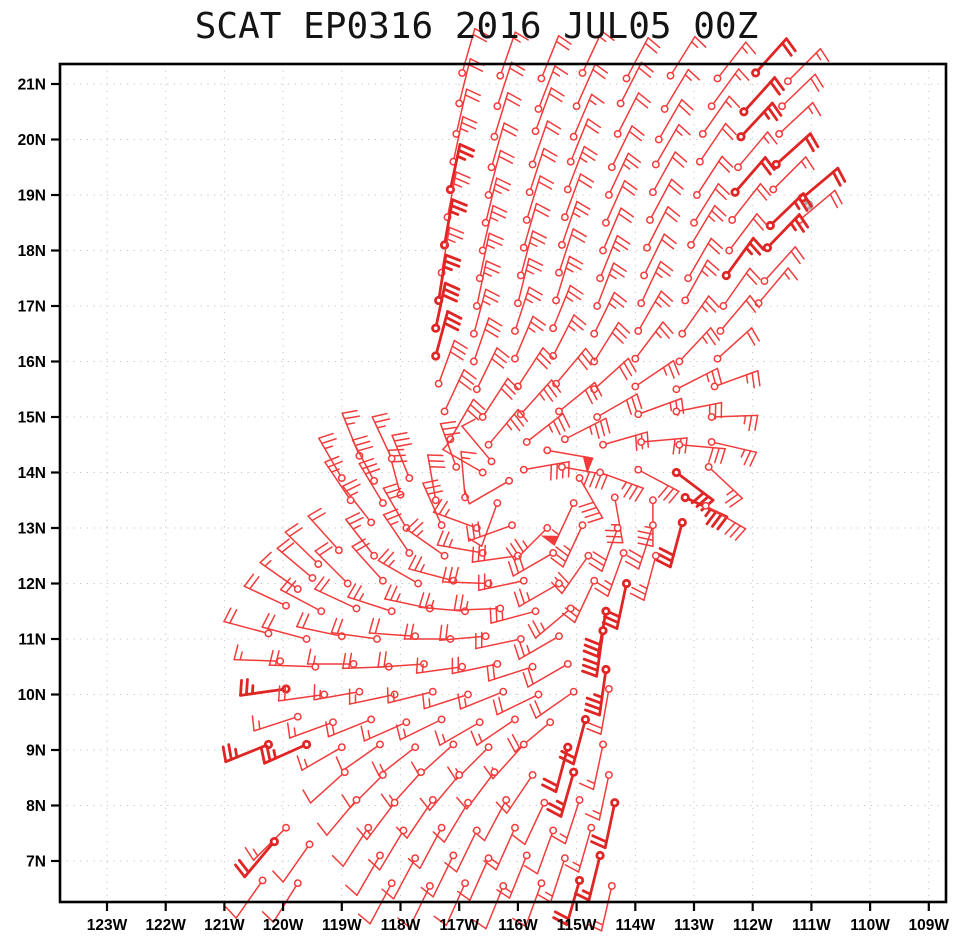 This screenshot has height=946, width=953. What do you see at coordinates (32, 640) in the screenshot?
I see `y-tick-label: 11N` at bounding box center [32, 640].